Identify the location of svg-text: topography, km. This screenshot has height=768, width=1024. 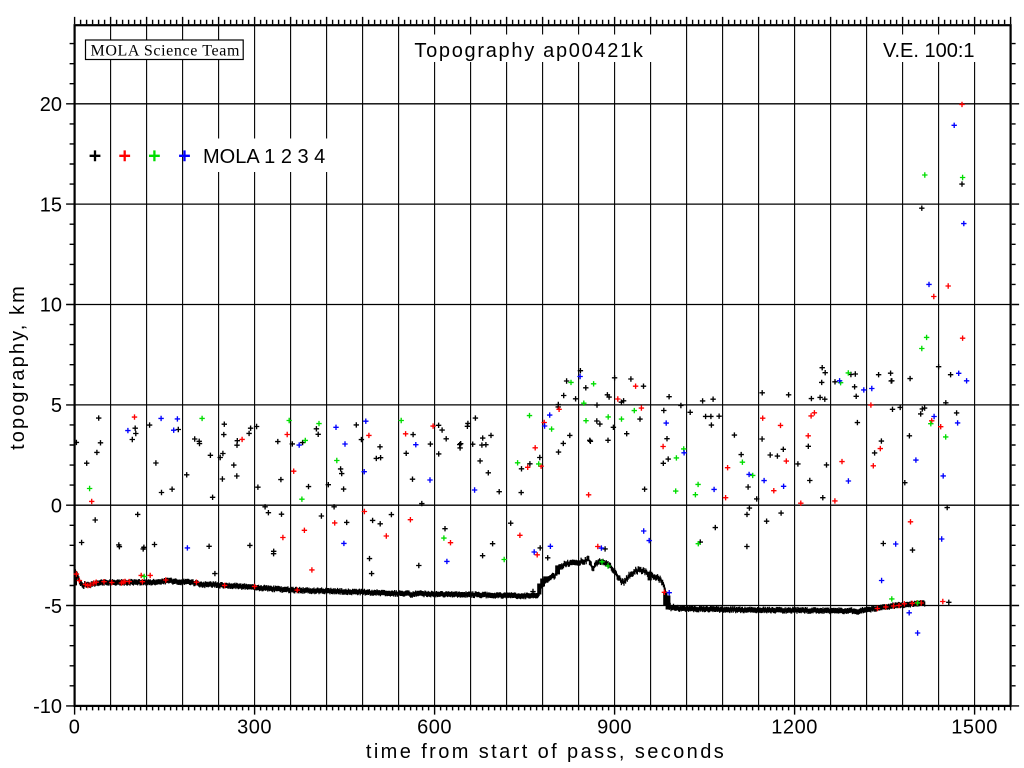
(18, 367).